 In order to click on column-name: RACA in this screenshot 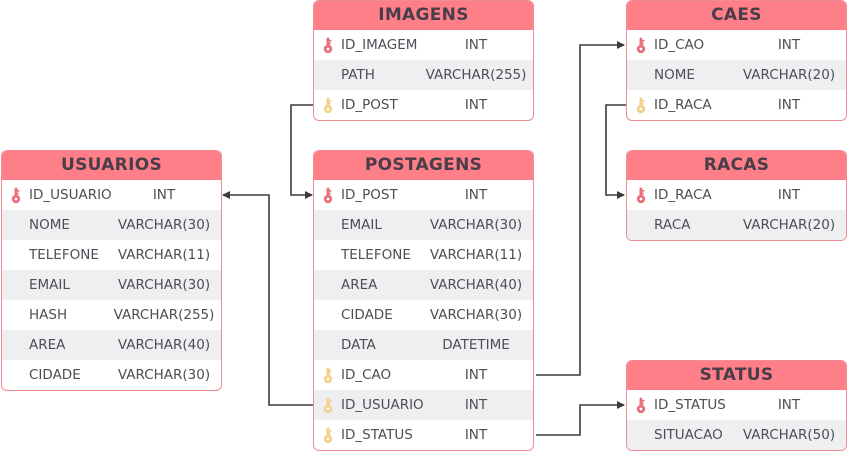, I will do `click(672, 225)`.